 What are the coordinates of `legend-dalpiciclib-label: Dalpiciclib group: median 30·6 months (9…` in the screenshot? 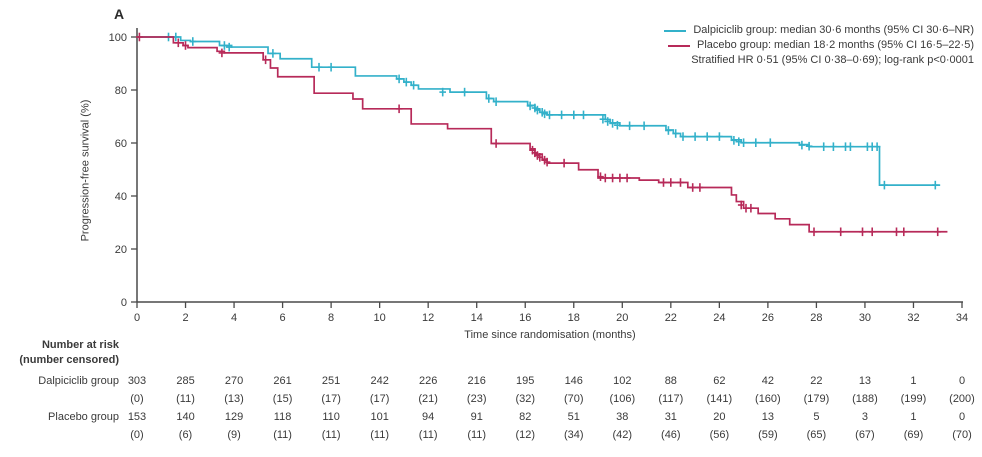 It's located at (833, 30).